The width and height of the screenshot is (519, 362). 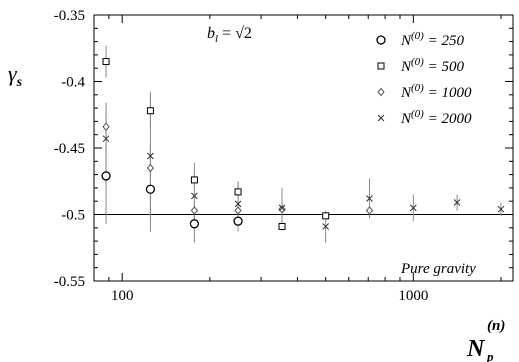 What do you see at coordinates (69, 149) in the screenshot?
I see `y-tick-label: -0.45` at bounding box center [69, 149].